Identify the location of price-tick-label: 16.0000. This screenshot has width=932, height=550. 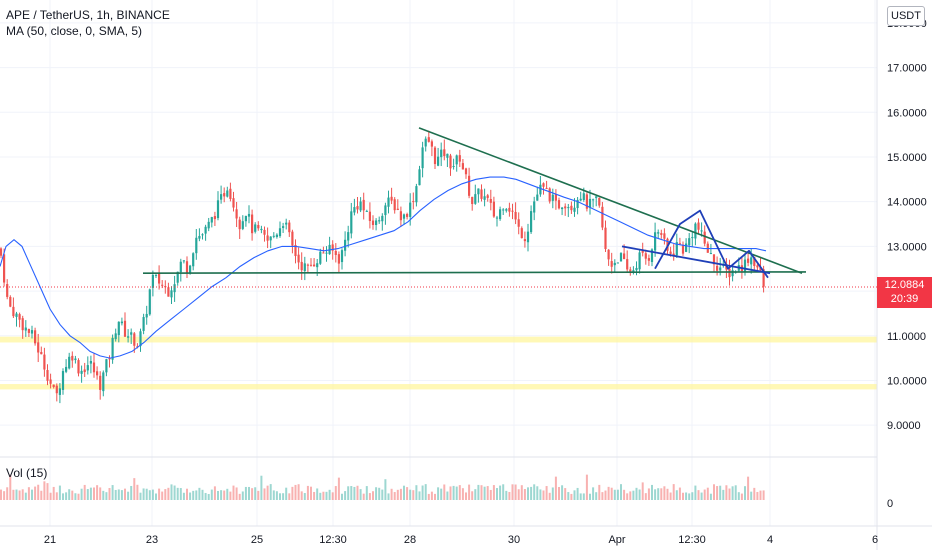
(907, 113).